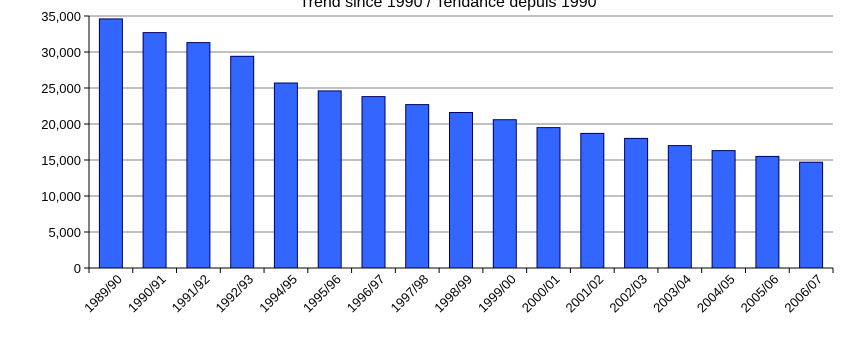 This screenshot has height=342, width=841. What do you see at coordinates (628, 294) in the screenshot?
I see `x-tick-label: 2002/03` at bounding box center [628, 294].